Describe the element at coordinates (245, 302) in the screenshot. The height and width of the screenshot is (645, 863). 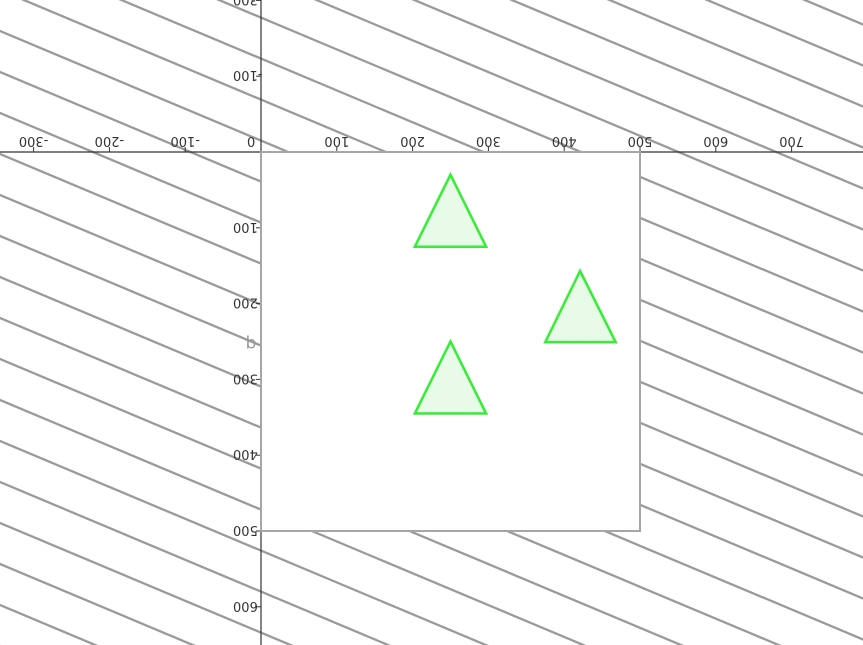
I see `y-tick-label: 200` at that location.